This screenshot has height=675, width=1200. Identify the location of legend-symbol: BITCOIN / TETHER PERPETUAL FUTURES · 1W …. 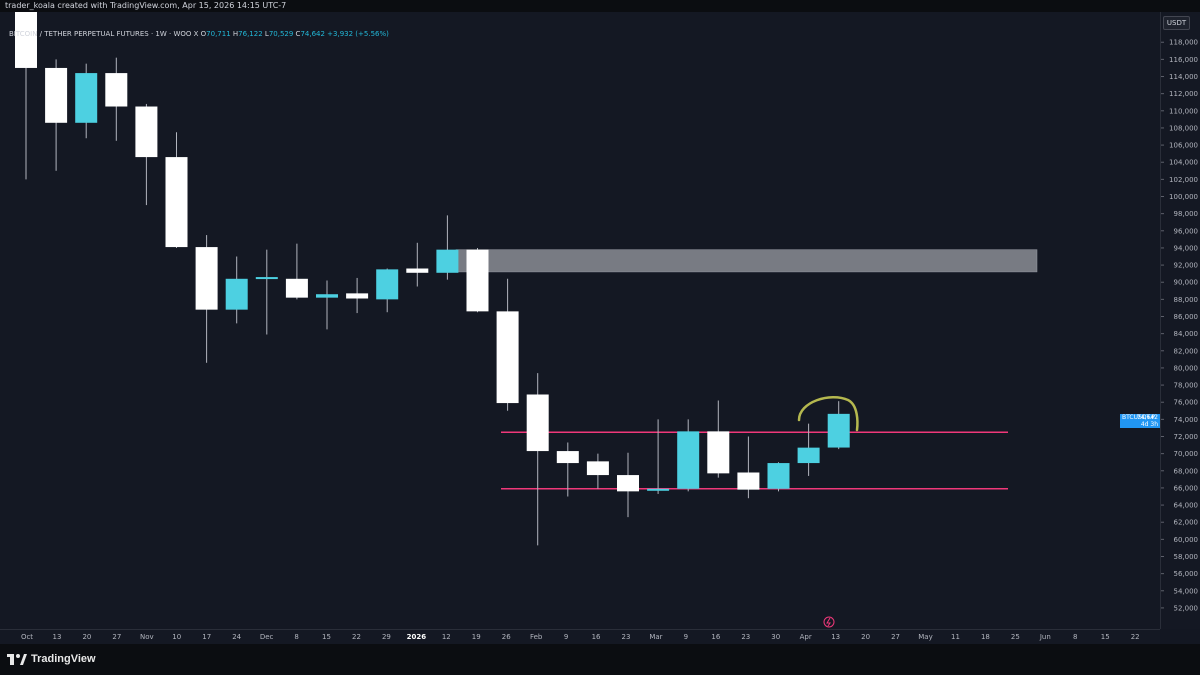
(104, 34).